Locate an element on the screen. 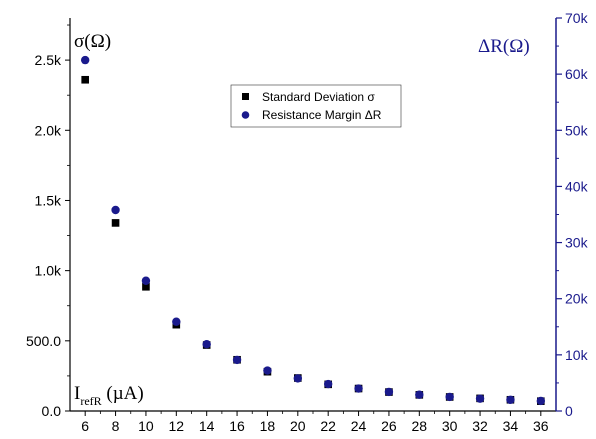  x-tick-label: 34 is located at coordinates (511, 426).